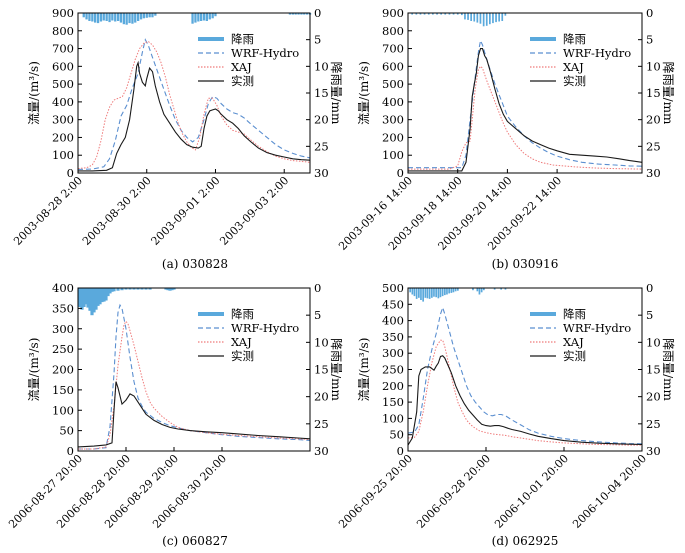  I want to click on x-tick-label: 2003-09-01 2:00, so click(186, 211).